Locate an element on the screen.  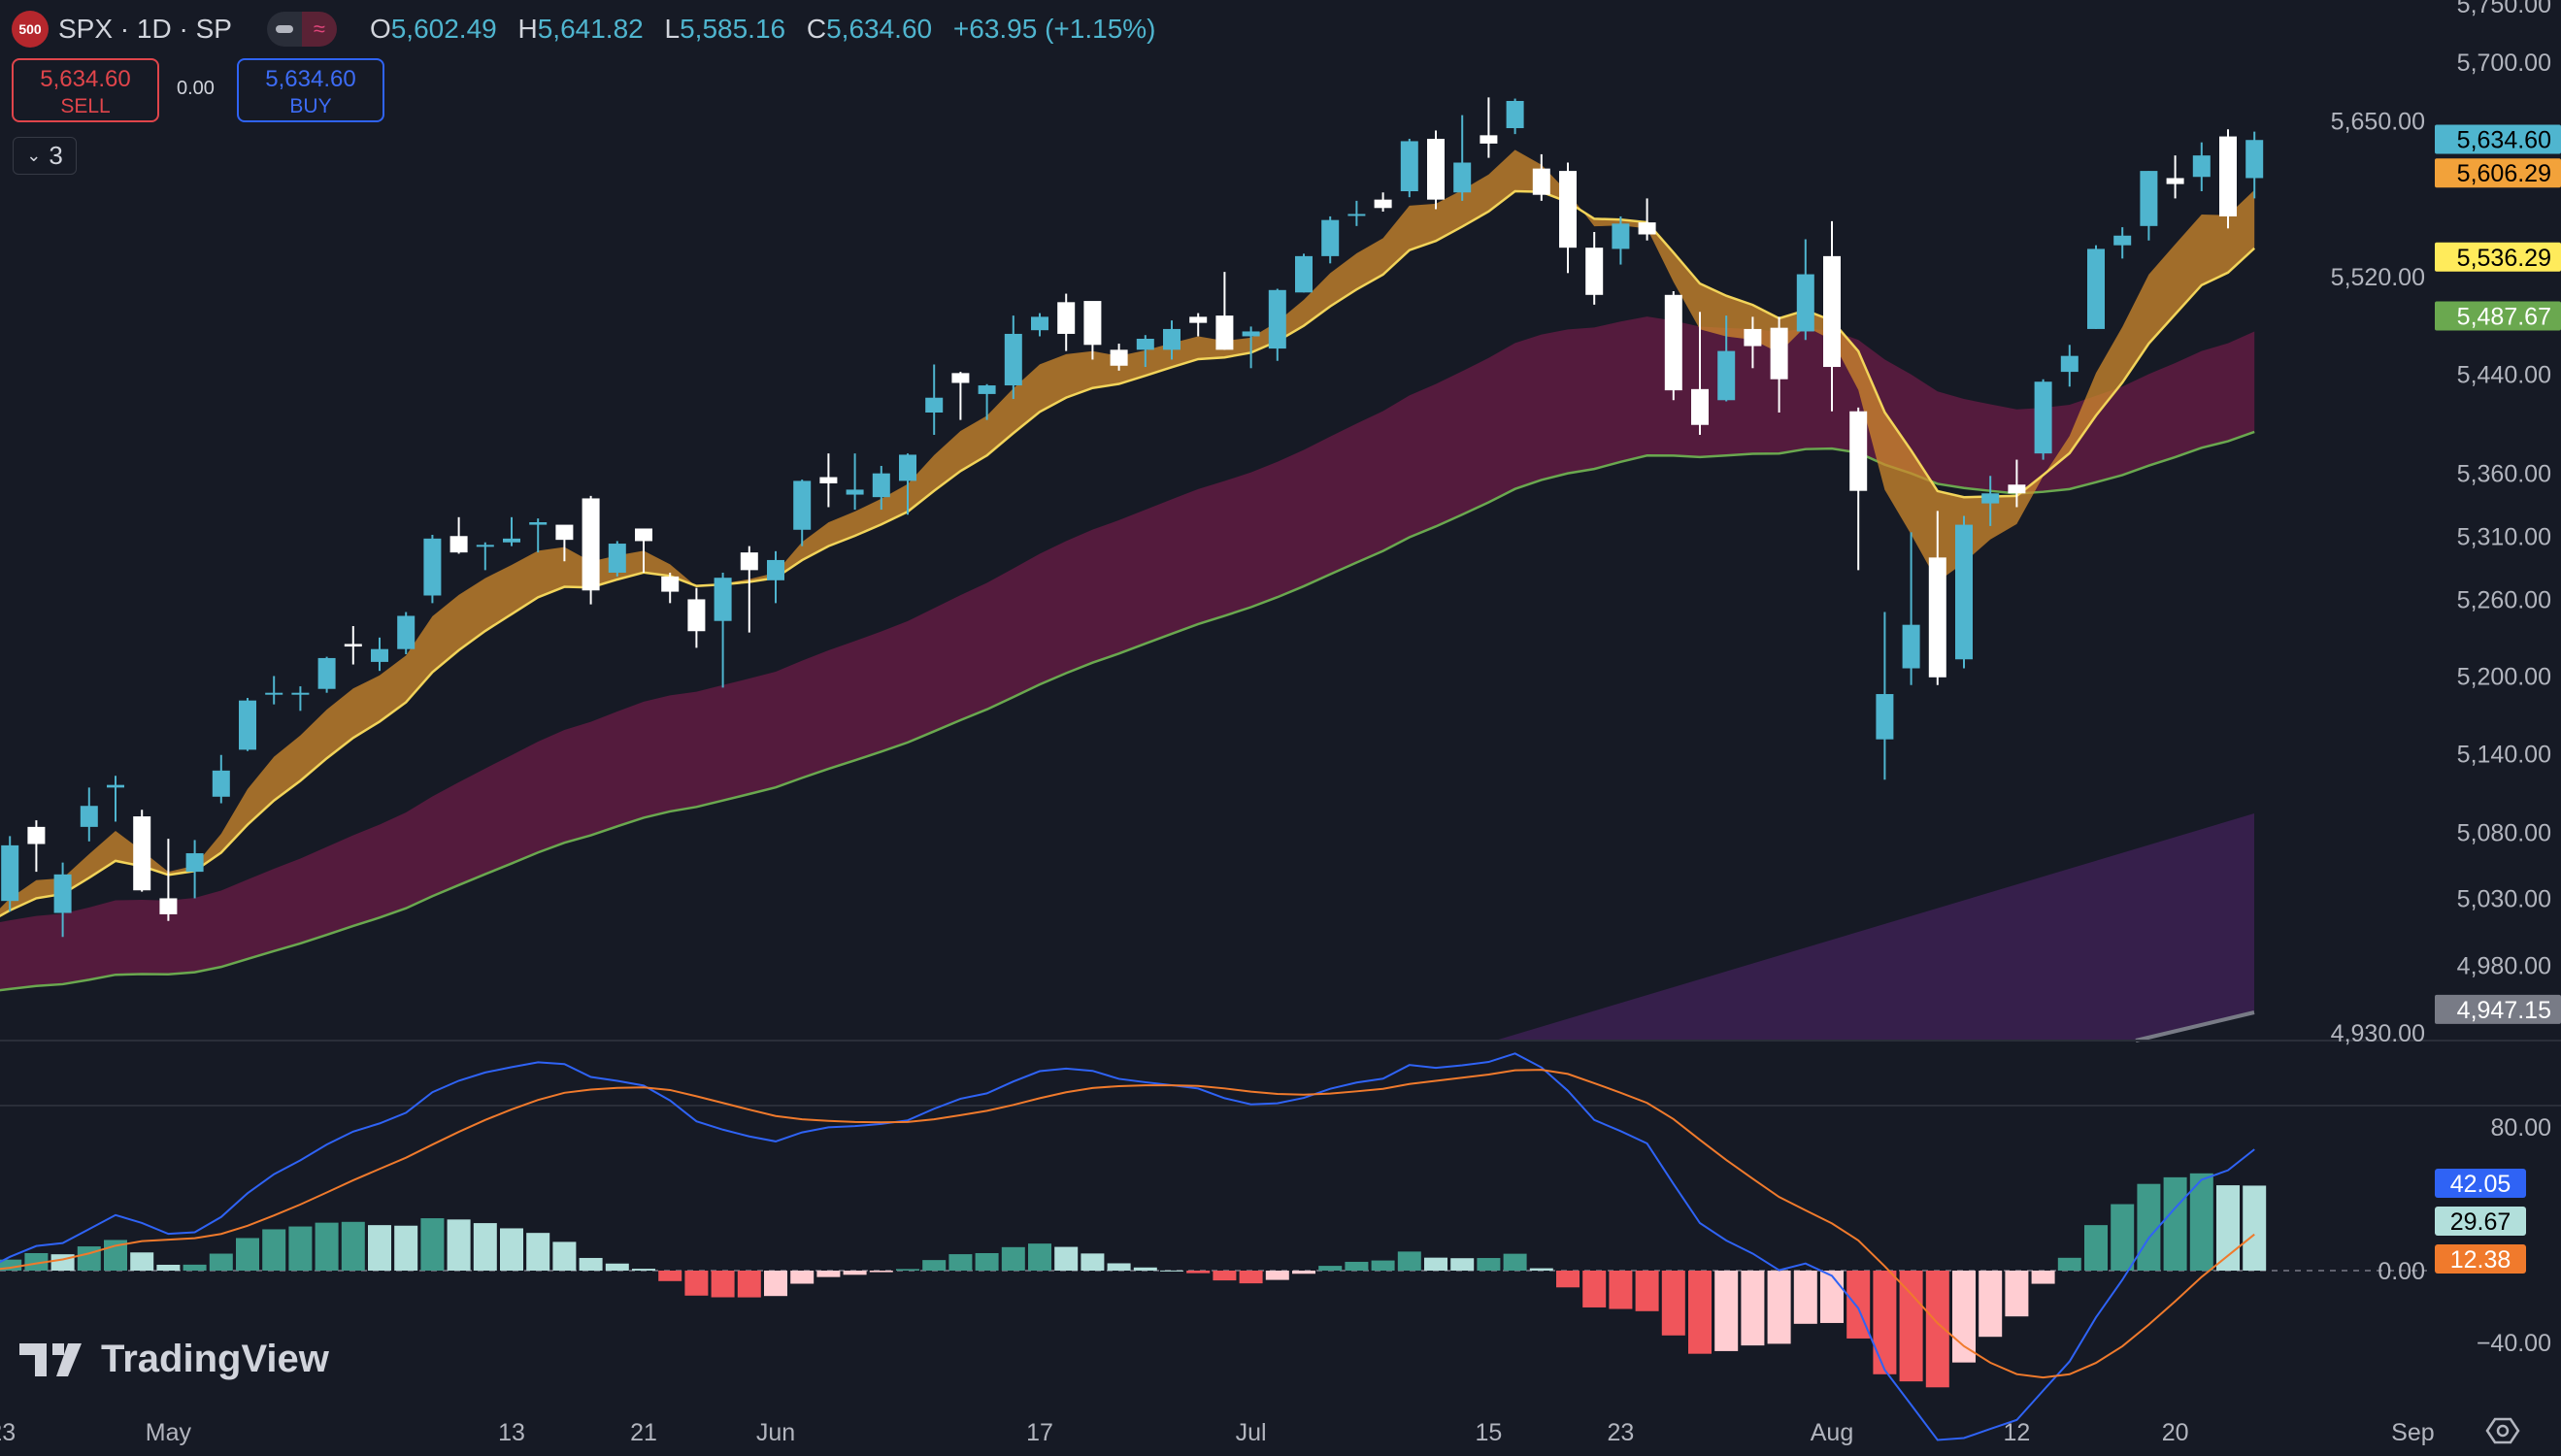
market-status-toggle: ≈ is located at coordinates (301, 29).